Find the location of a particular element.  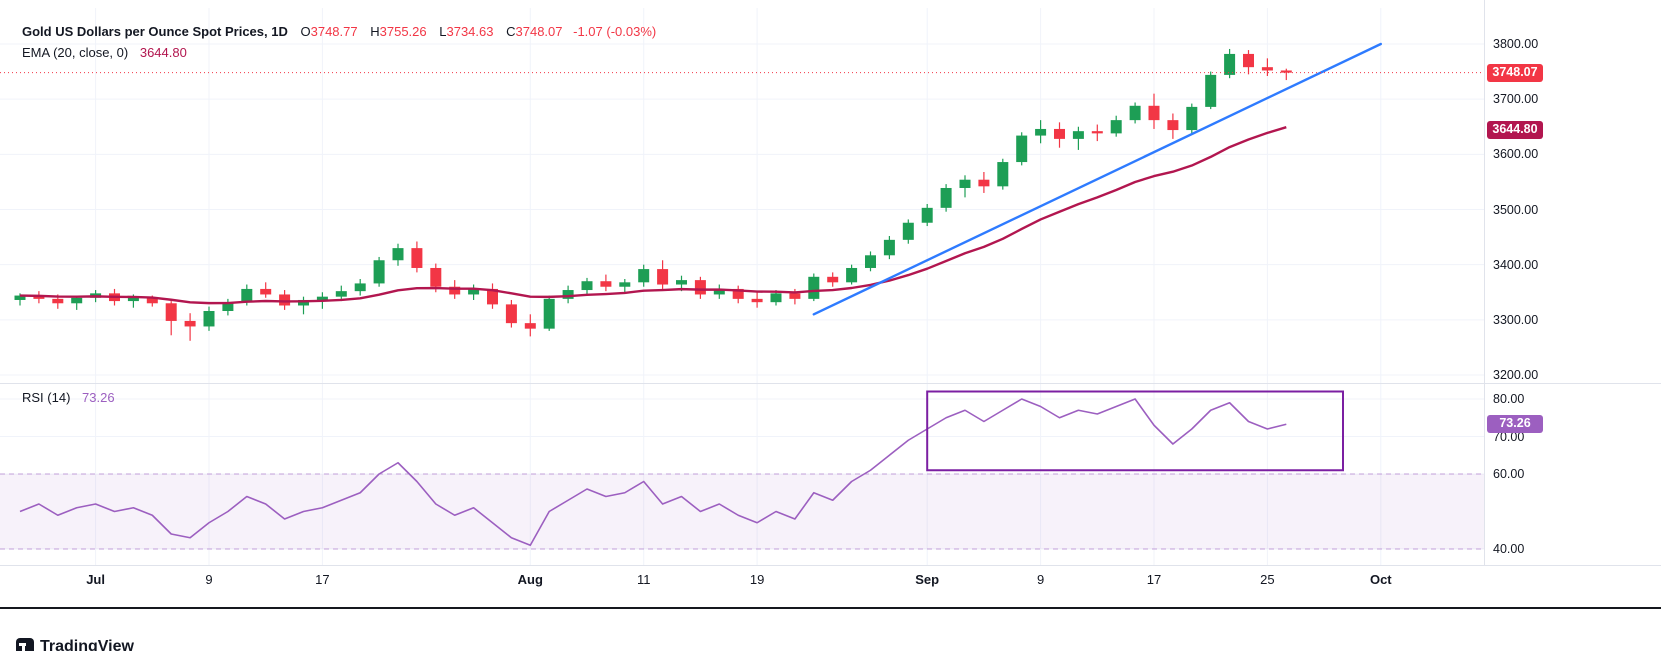

axis-label: 3200.00 is located at coordinates (1516, 375).